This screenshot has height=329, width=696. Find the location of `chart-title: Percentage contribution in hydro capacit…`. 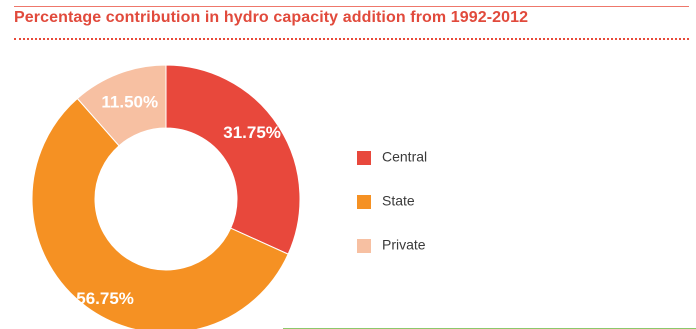

chart-title: Percentage contribution in hydro capacit… is located at coordinates (271, 17).